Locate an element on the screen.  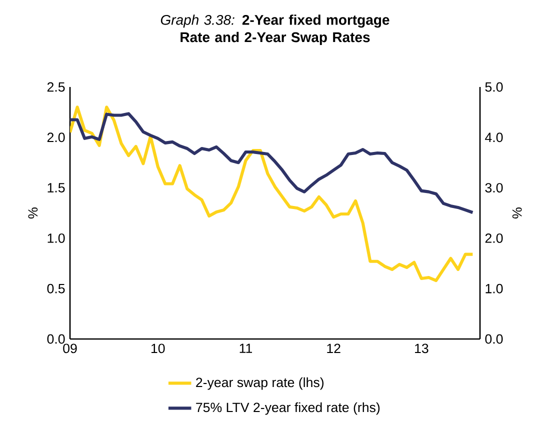
y-tick-label: 0.5 is located at coordinates (56, 289).